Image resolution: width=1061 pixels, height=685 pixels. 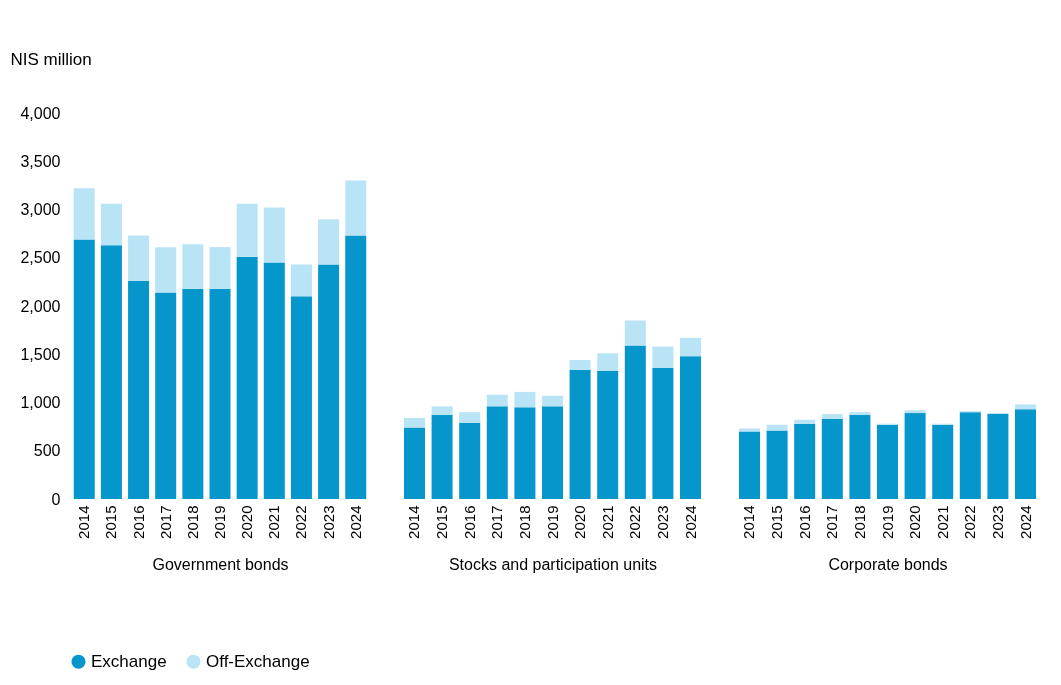 I want to click on legend-label: Exchange, so click(x=129, y=661).